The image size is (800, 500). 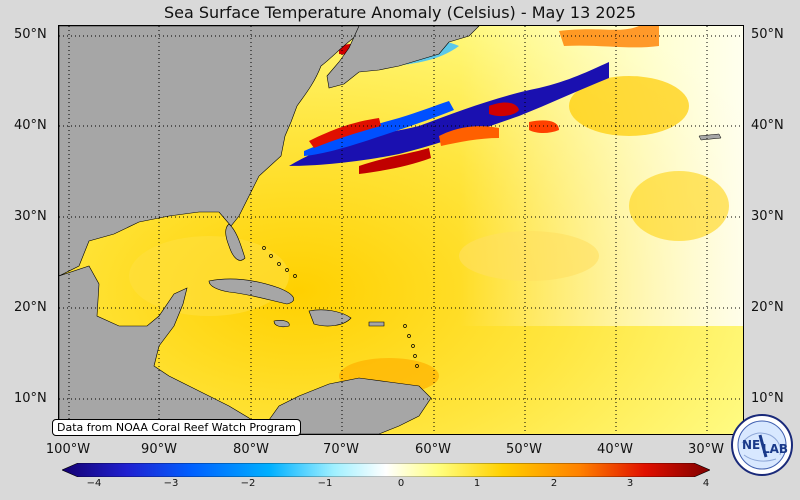 What do you see at coordinates (341, 449) in the screenshot?
I see `lon-label-70w: 70°W` at bounding box center [341, 449].